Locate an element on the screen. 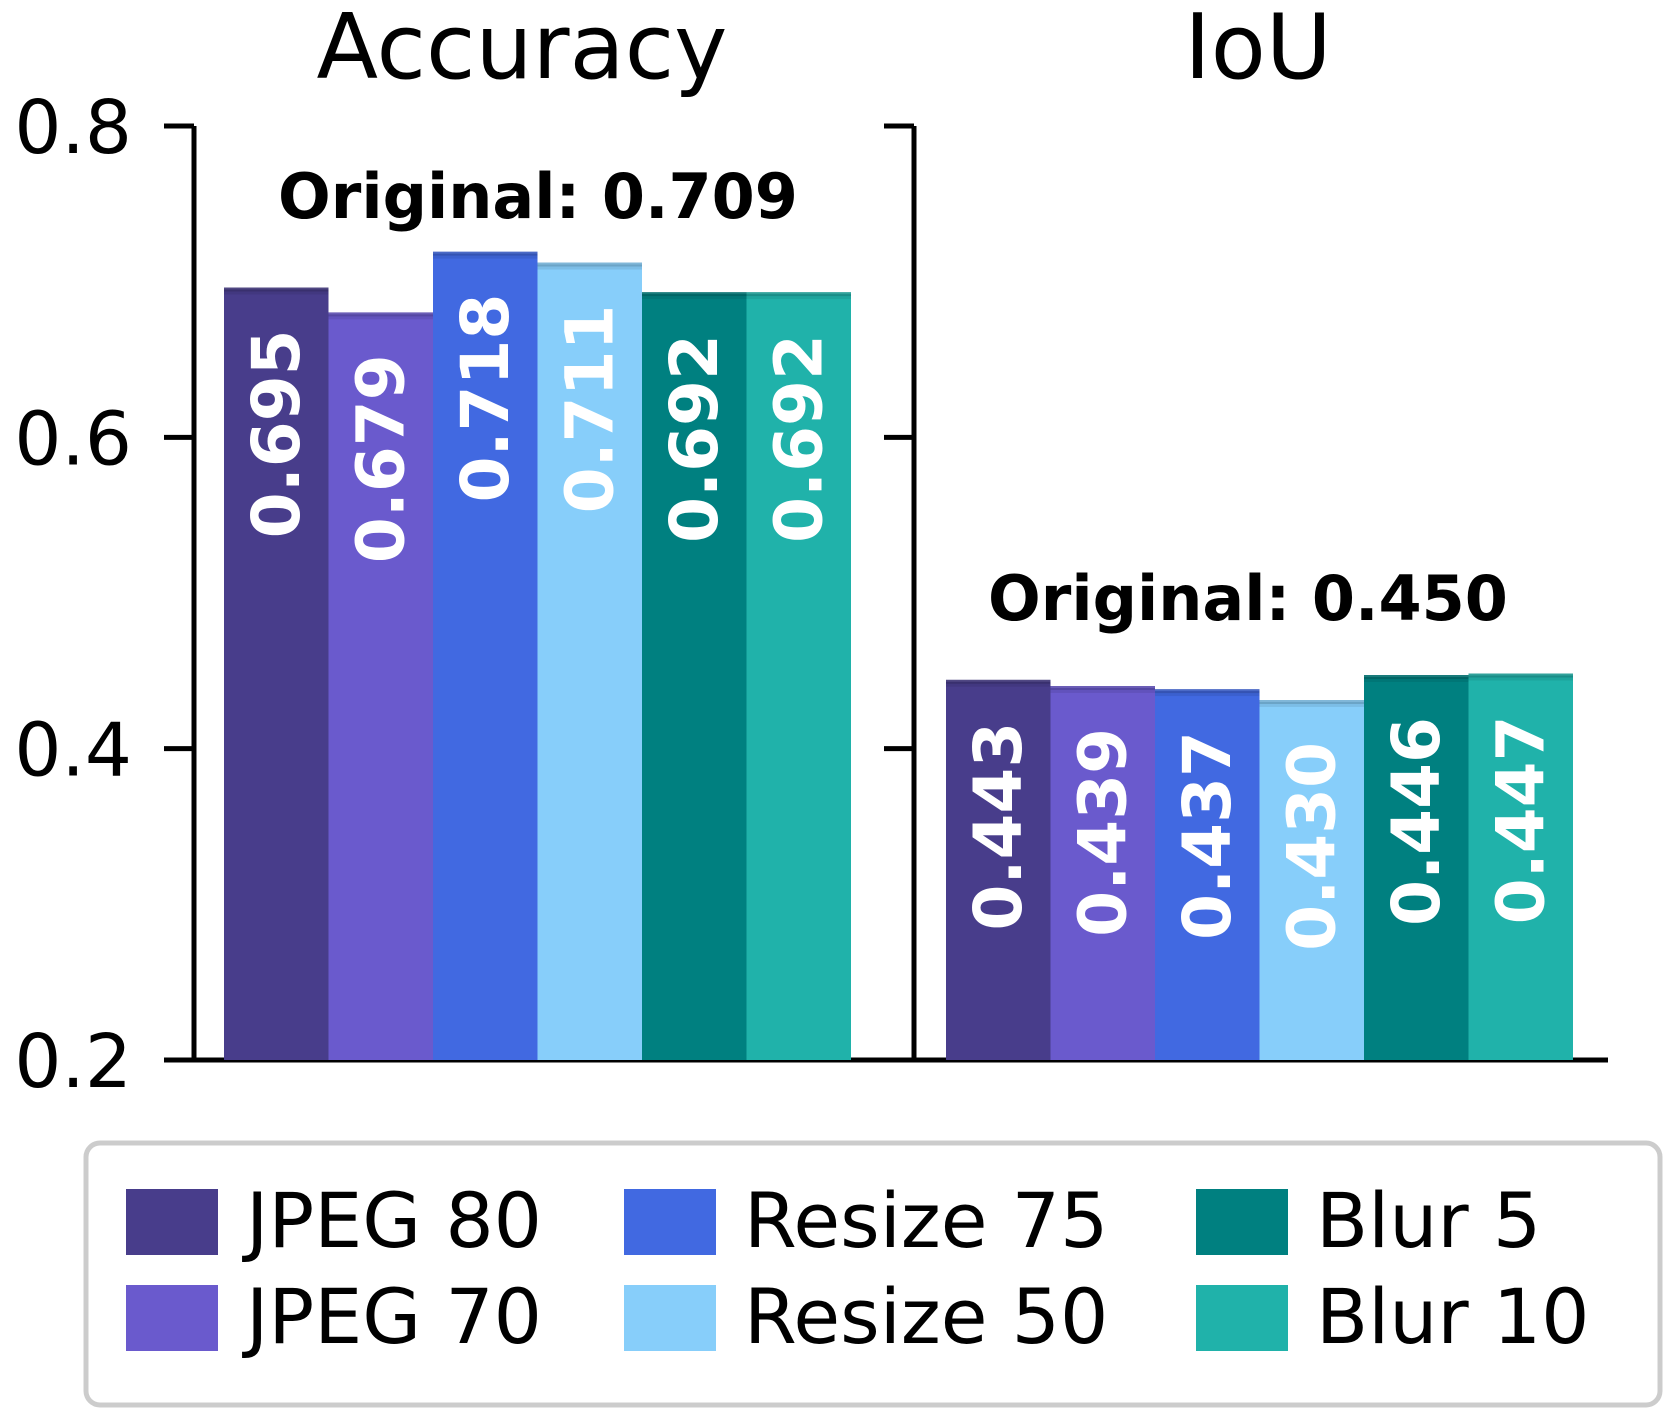 The image size is (1664, 1408). bar-value-label: 0.695 is located at coordinates (276, 433).